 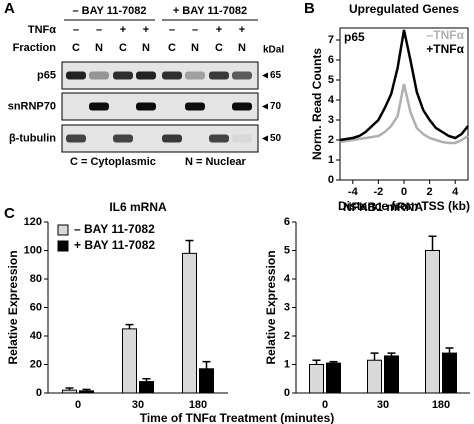 I want to click on chart-title: Upregulated Genes, so click(x=404, y=9).